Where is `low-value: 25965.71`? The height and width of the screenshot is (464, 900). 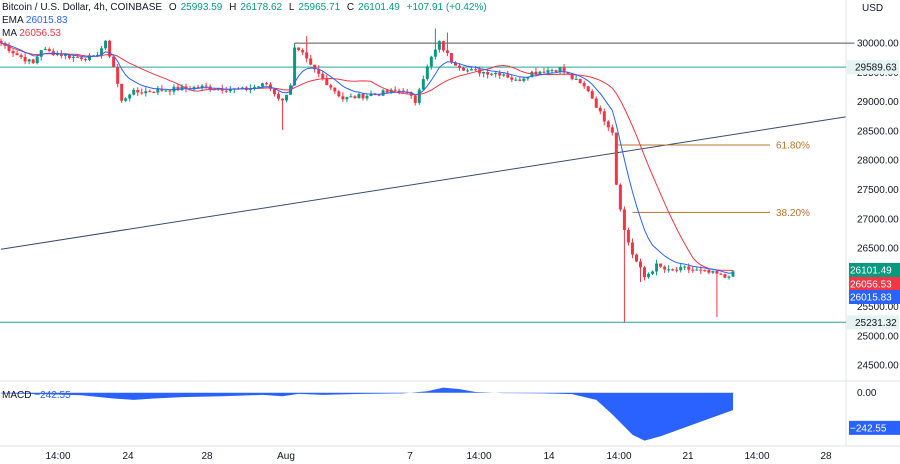
low-value: 25965.71 is located at coordinates (319, 7).